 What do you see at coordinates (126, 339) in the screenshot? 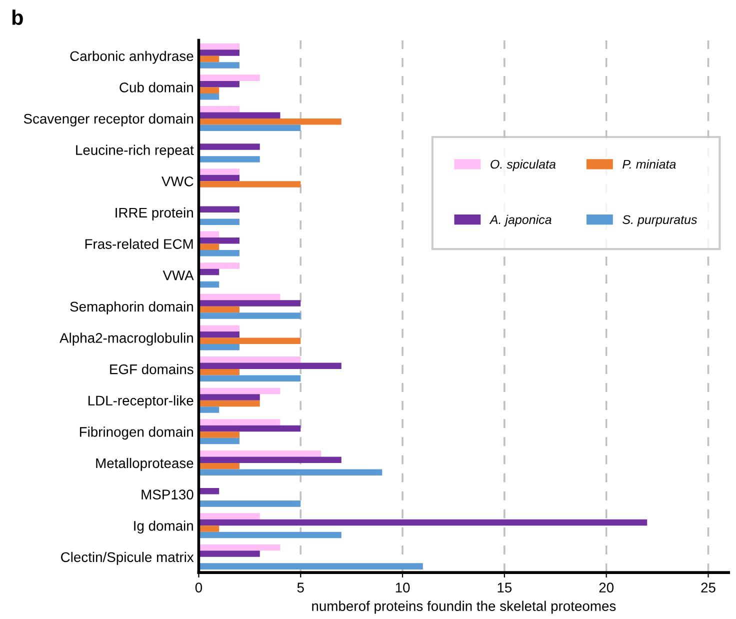
I see `y-tick-label: Alpha2-macroglobulin` at bounding box center [126, 339].